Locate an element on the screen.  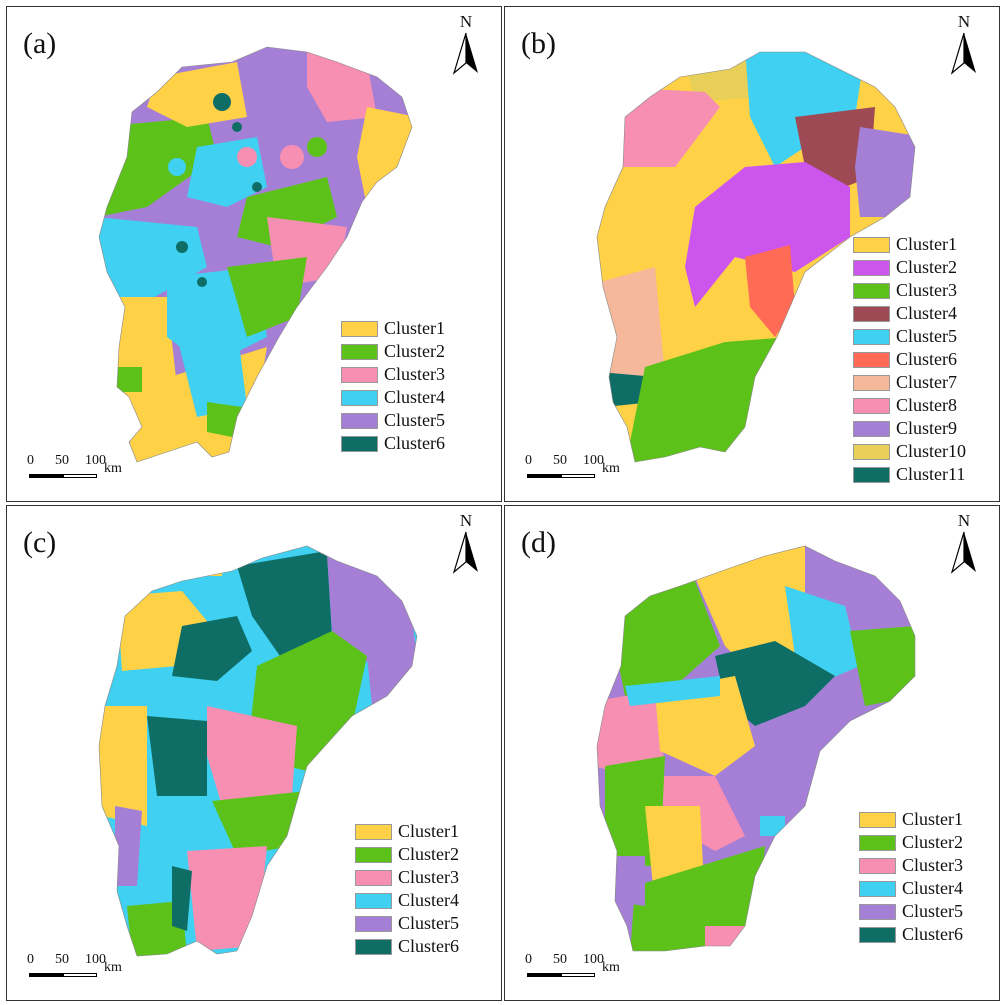
legend-item: Cluster11 is located at coordinates (909, 474).